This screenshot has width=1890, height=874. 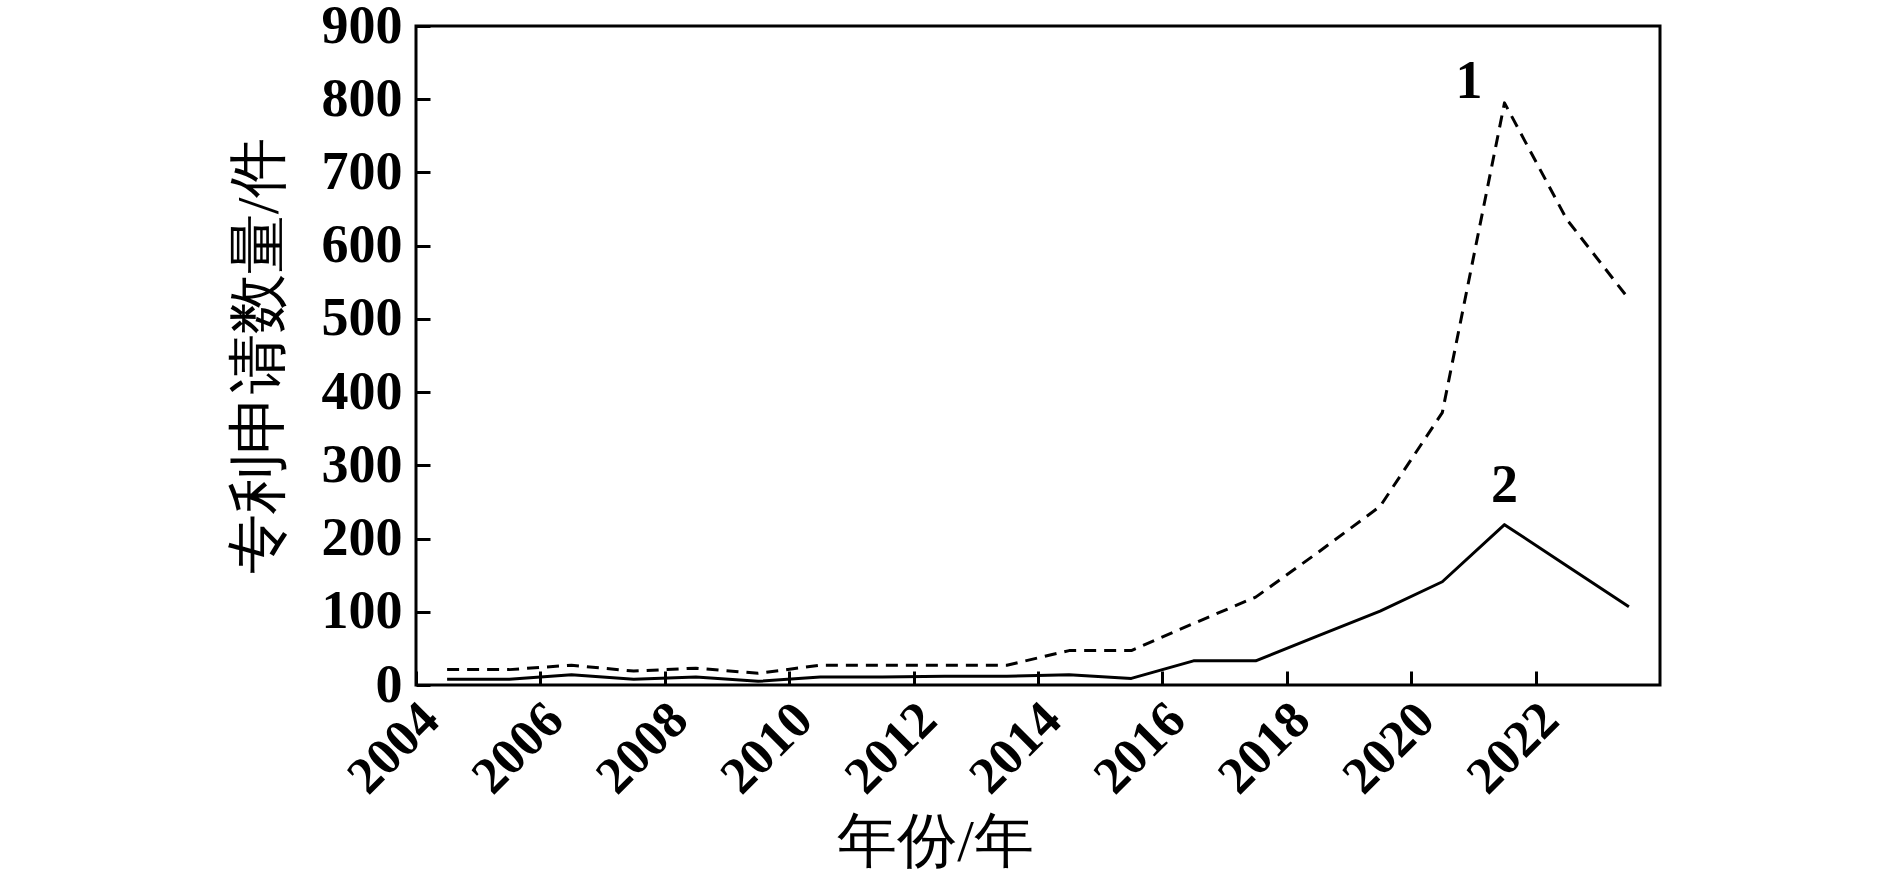 What do you see at coordinates (362, 390) in the screenshot?
I see `y-tick-label: 400` at bounding box center [362, 390].